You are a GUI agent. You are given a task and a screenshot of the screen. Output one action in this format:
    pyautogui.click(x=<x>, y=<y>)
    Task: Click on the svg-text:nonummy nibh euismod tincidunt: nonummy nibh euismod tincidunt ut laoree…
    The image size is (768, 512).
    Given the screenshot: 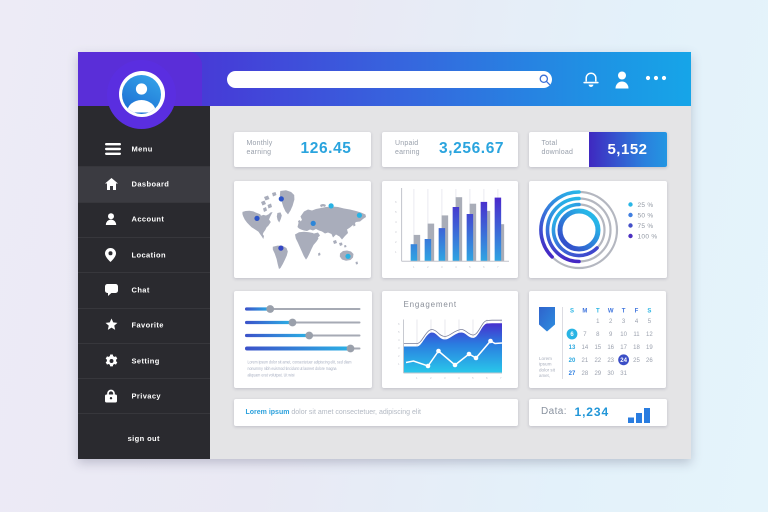 What is the action you would take?
    pyautogui.click(x=291, y=369)
    